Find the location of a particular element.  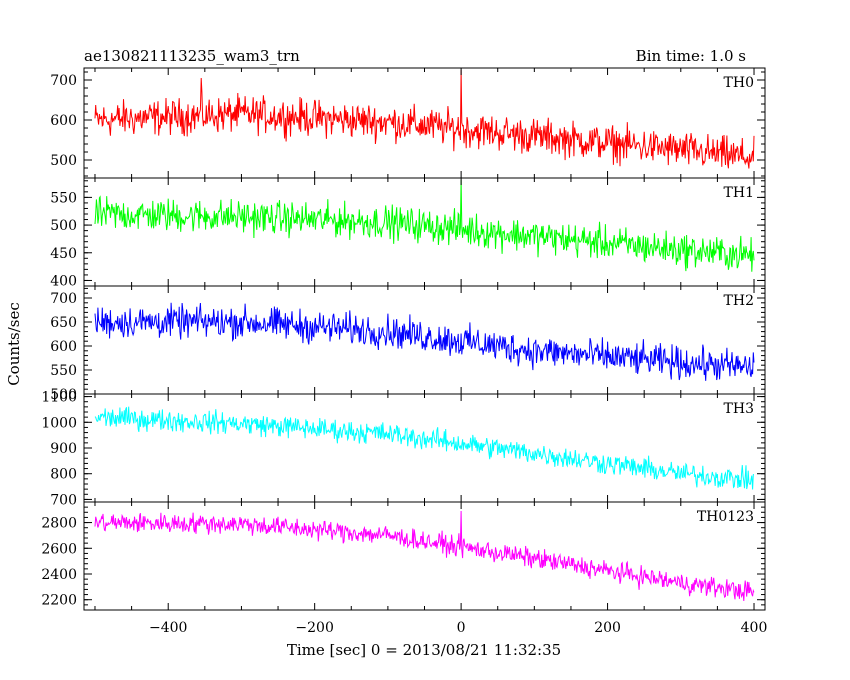

series-line-th0123 is located at coordinates (424, 556).